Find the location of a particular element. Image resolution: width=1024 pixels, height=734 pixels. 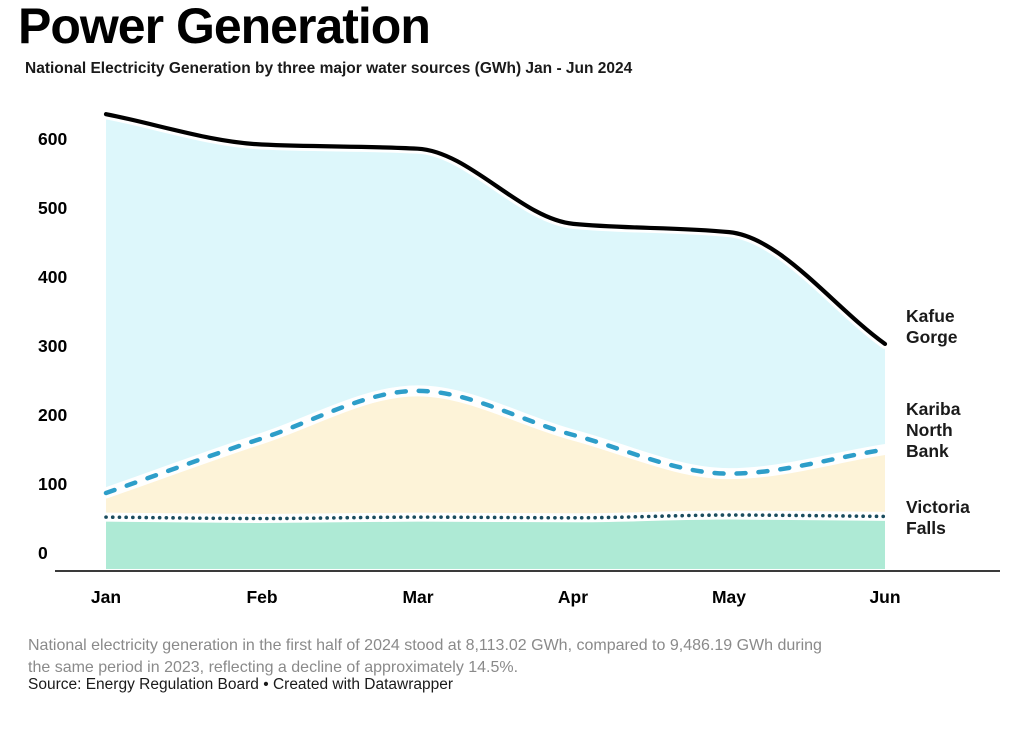

x-axis-month-label: Jan is located at coordinates (106, 597).